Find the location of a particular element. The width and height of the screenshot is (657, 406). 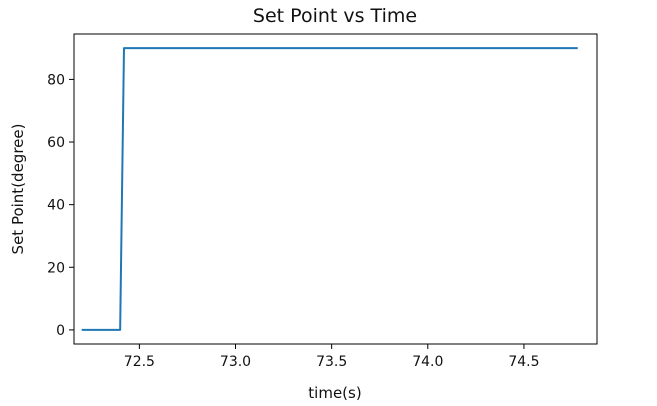

x-axis-label: time(s) is located at coordinates (334, 393).